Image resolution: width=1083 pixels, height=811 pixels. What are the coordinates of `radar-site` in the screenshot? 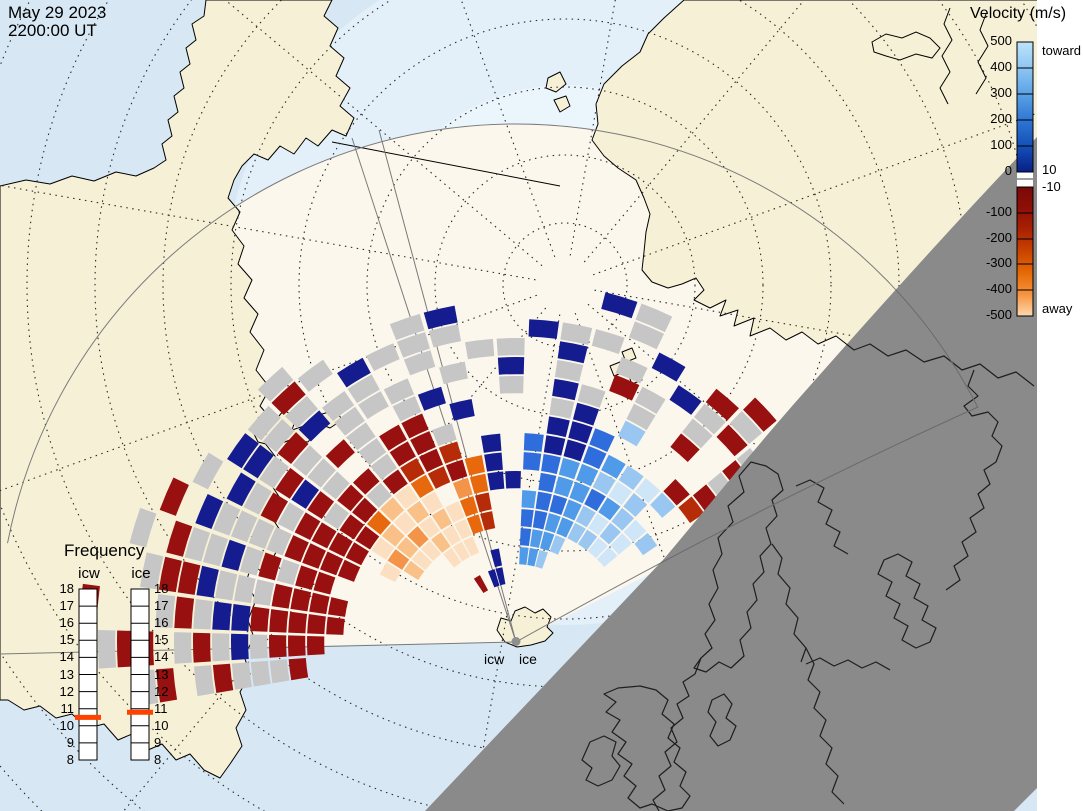 It's located at (516, 641).